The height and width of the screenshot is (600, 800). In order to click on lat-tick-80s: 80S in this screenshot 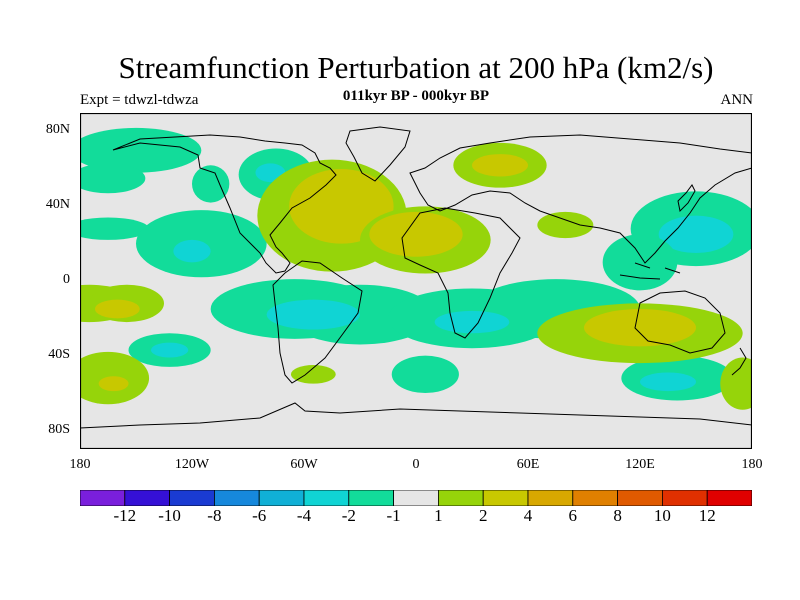, I will do `click(59, 429)`.